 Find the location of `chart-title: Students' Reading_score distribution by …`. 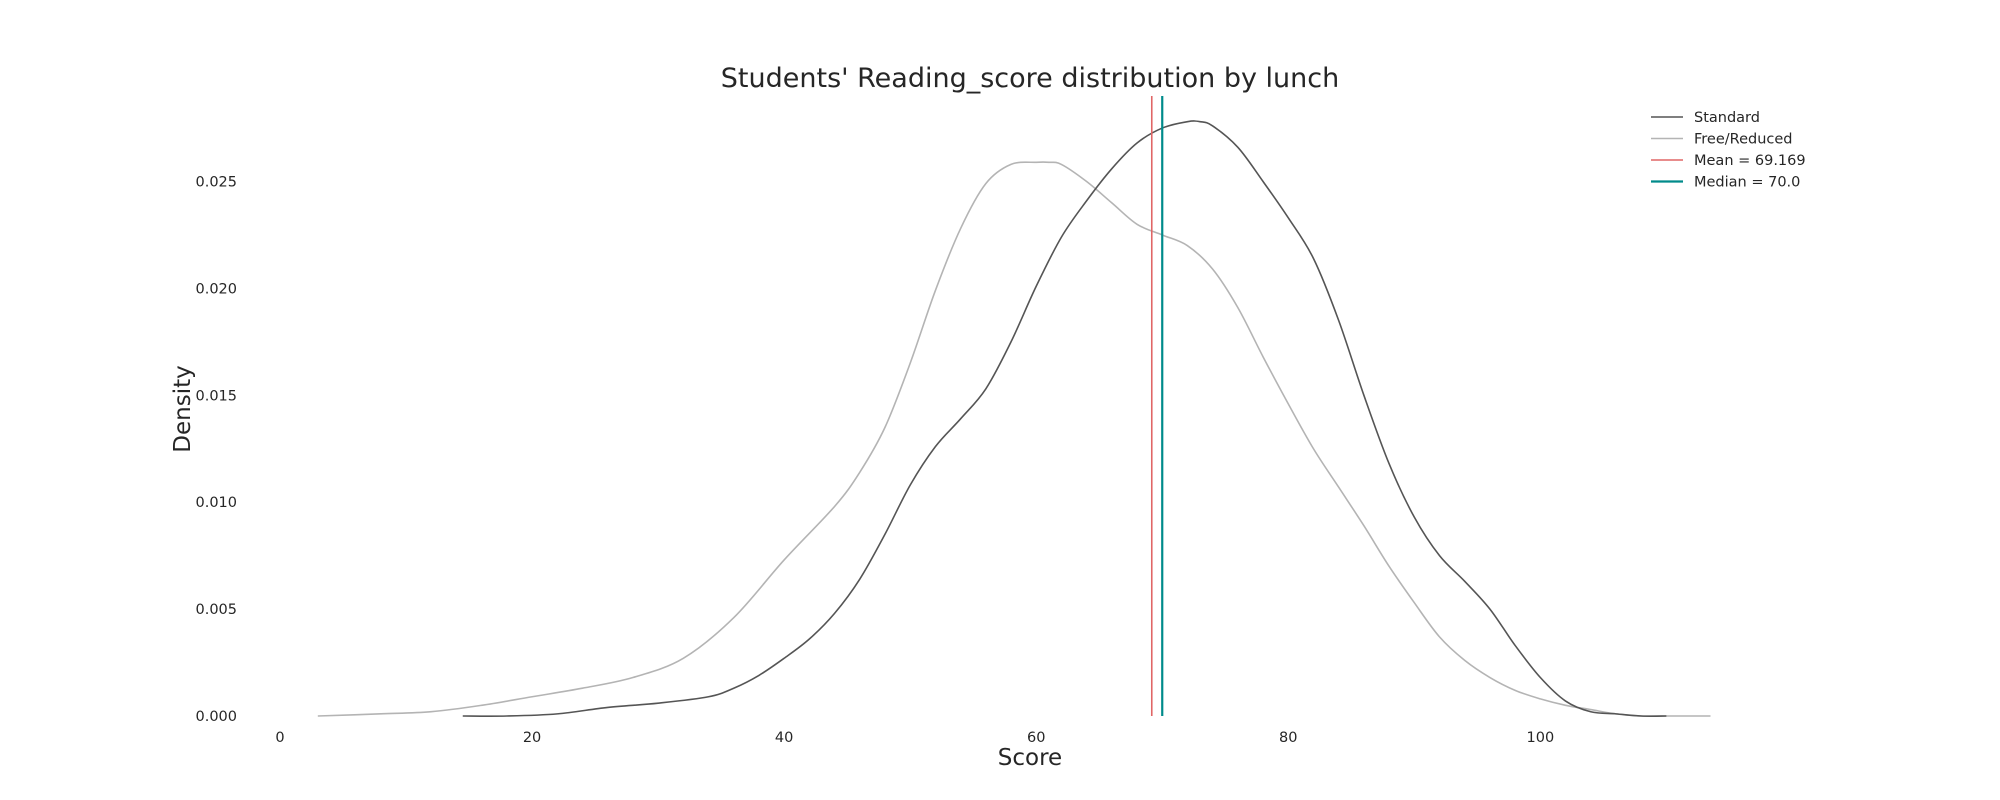

chart-title: Students' Reading_score distribution by … is located at coordinates (1030, 78).